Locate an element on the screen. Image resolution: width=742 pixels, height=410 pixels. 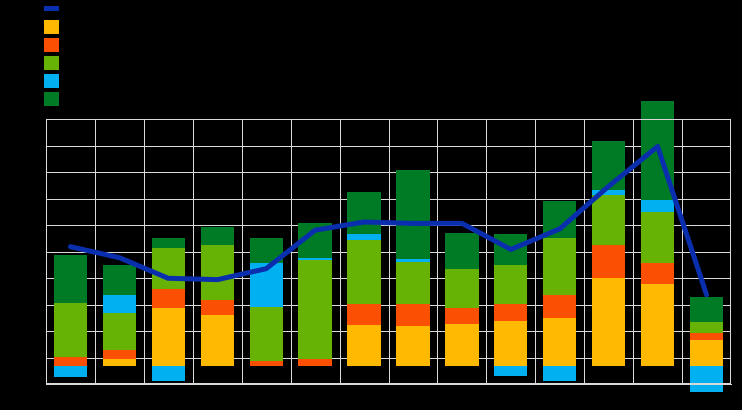
legend-amber-marker-icon is located at coordinates (51, 27).